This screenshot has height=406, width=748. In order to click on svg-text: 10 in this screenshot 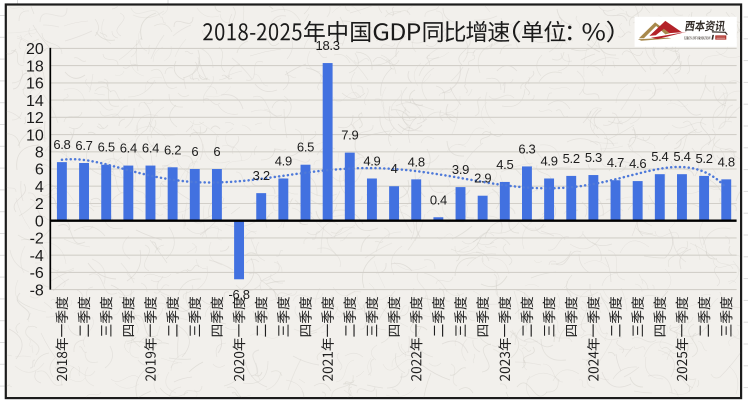, I will do `click(35, 135)`.